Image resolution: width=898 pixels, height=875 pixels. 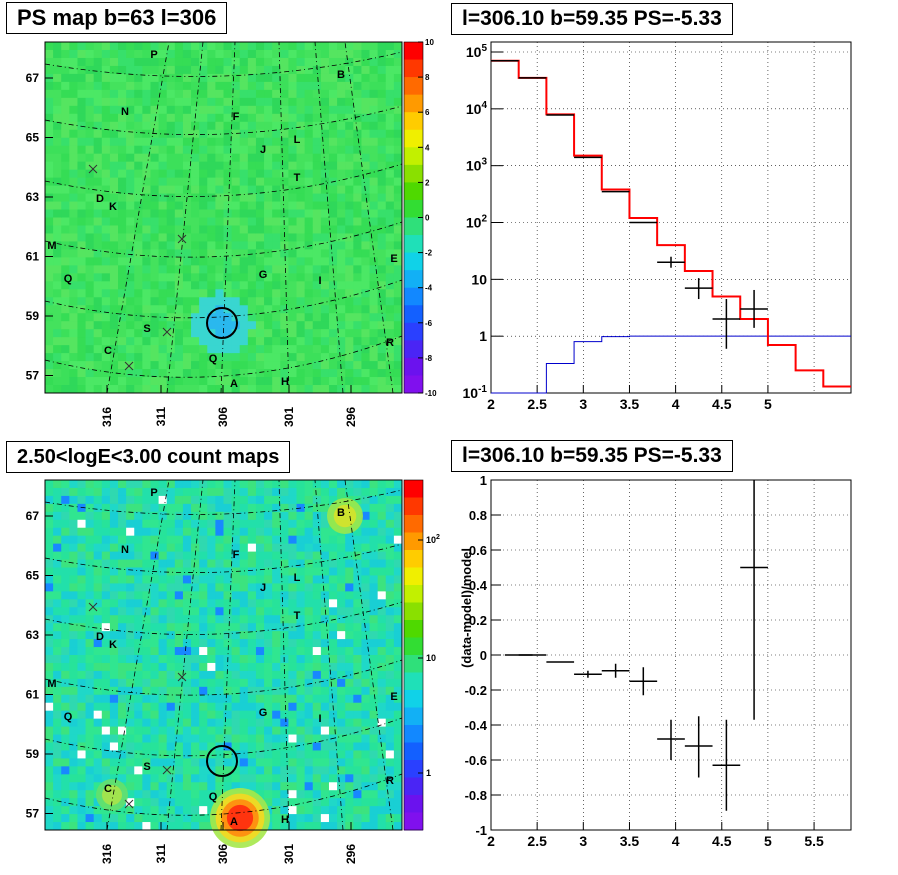 What do you see at coordinates (476, 725) in the screenshot?
I see `y-tick-label: -0.4` at bounding box center [476, 725].